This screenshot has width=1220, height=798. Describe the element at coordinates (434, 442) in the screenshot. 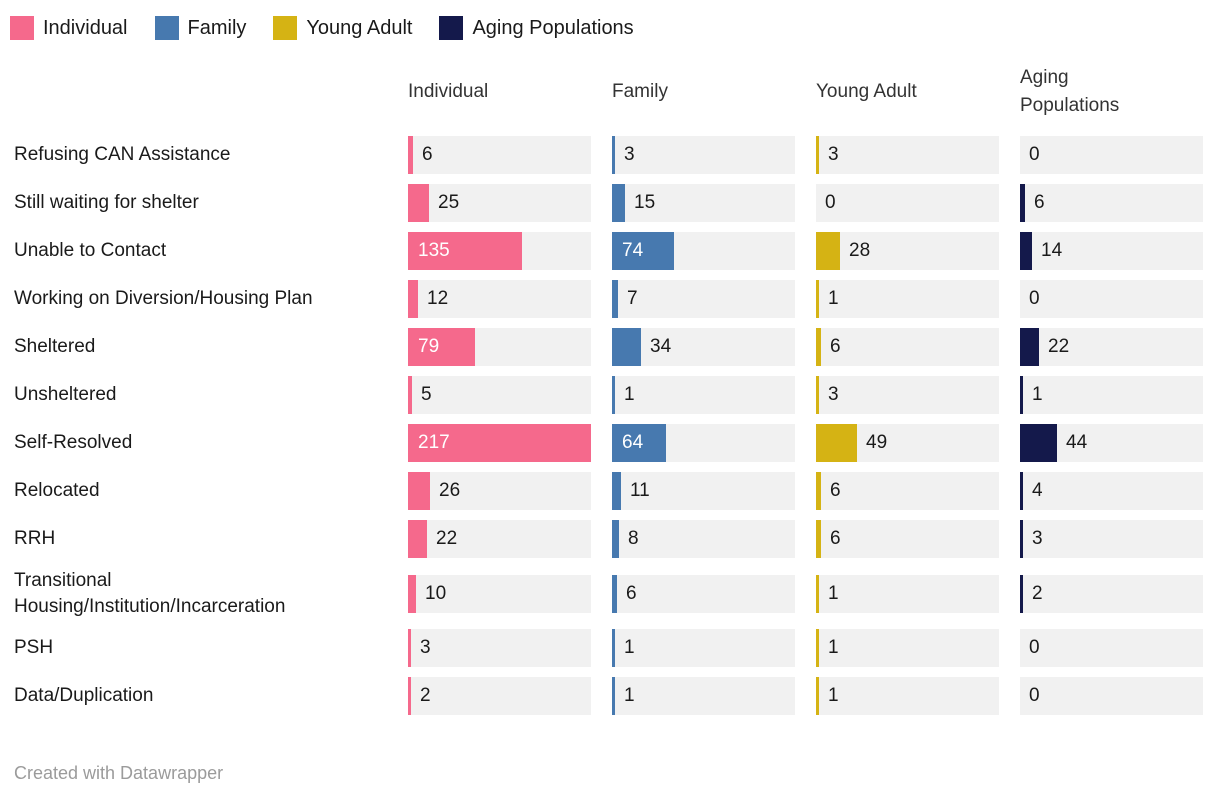

I see `value-label: 217` at that location.